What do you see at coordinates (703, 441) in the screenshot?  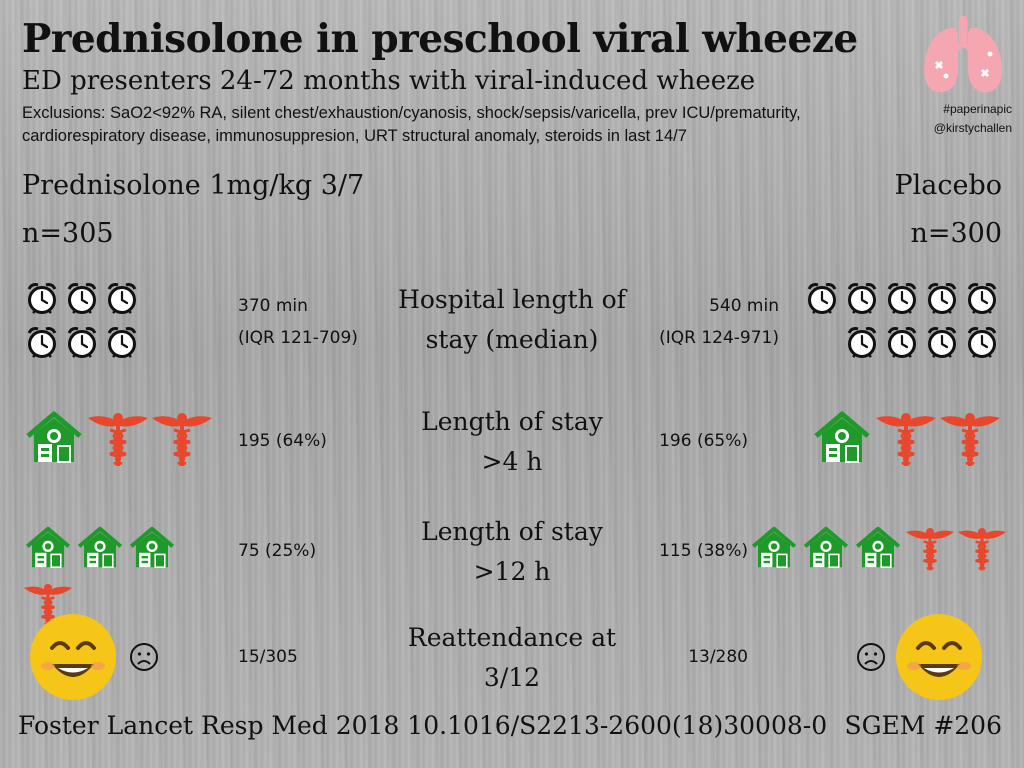 I see `row2-right-value: 196 (65%)` at bounding box center [703, 441].